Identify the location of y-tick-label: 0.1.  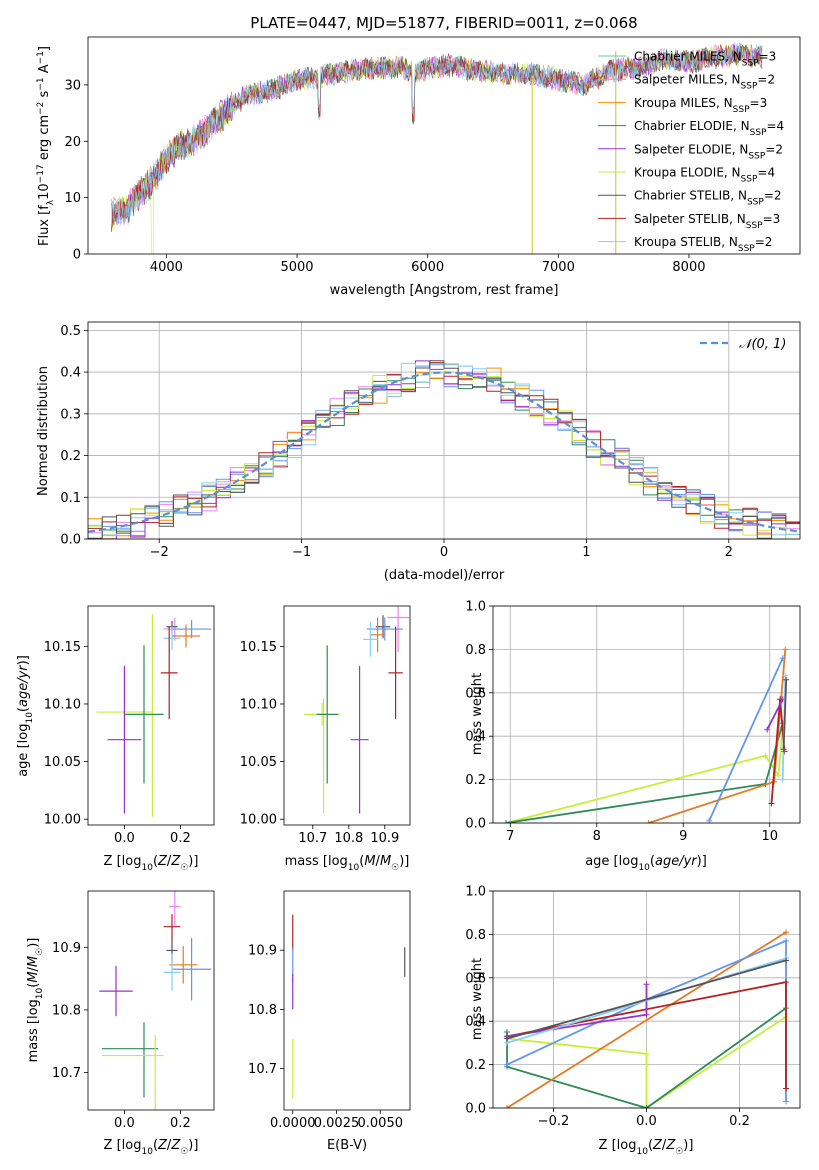
(70, 498).